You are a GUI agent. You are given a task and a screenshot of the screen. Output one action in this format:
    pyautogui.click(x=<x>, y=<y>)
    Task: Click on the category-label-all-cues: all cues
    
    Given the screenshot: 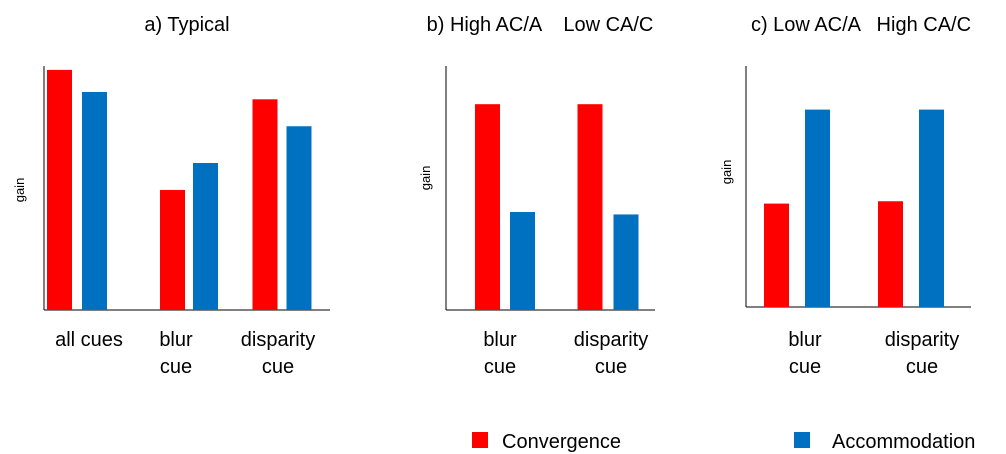 What is the action you would take?
    pyautogui.click(x=89, y=340)
    